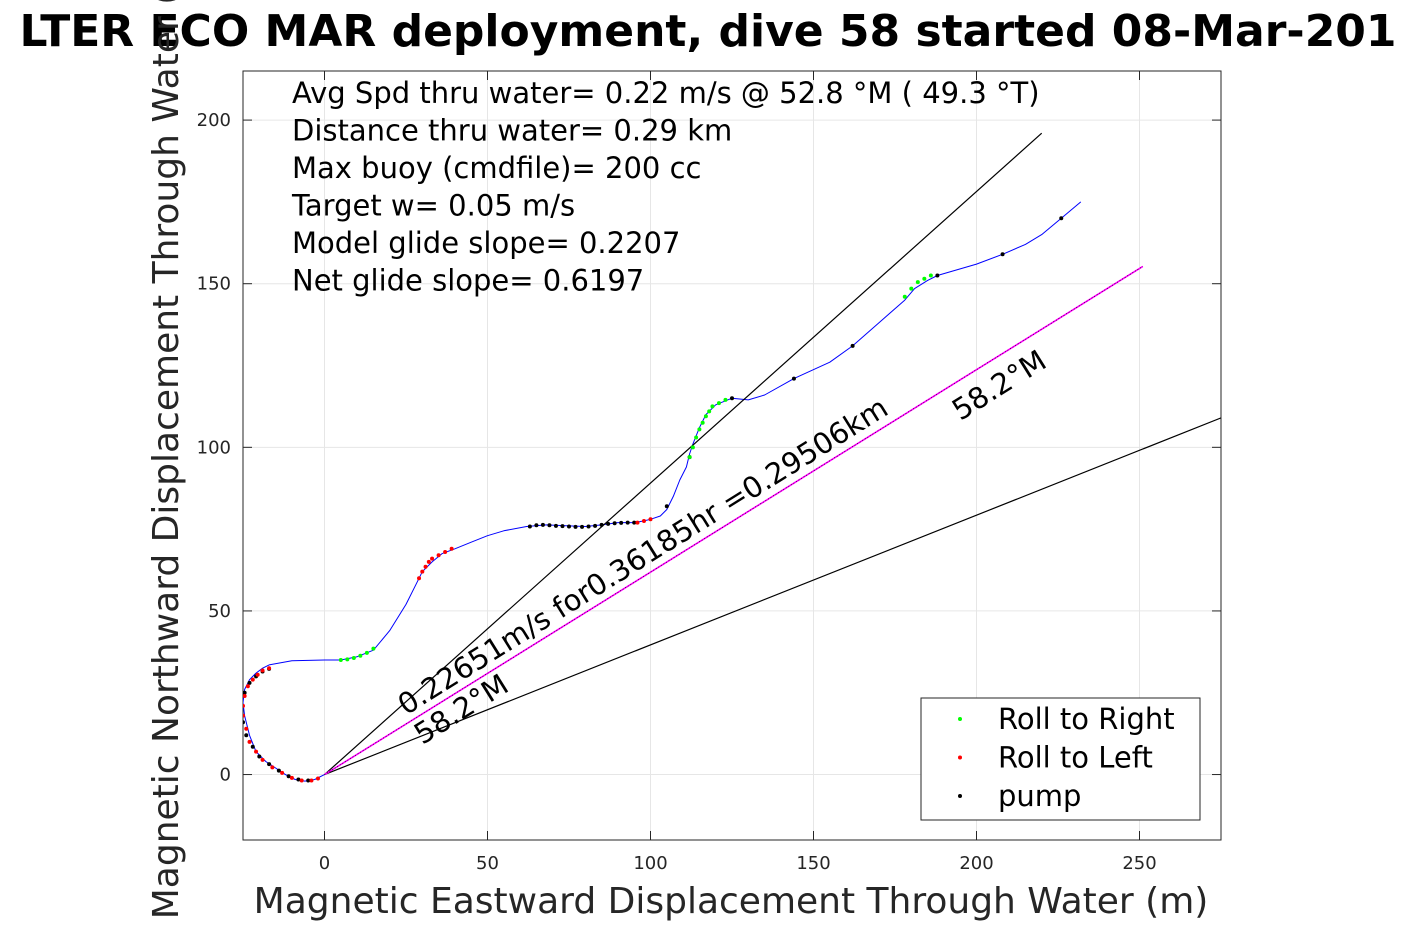 The width and height of the screenshot is (1417, 950). I want to click on legend: Roll to Right Roll to Left pump, so click(1060, 759).